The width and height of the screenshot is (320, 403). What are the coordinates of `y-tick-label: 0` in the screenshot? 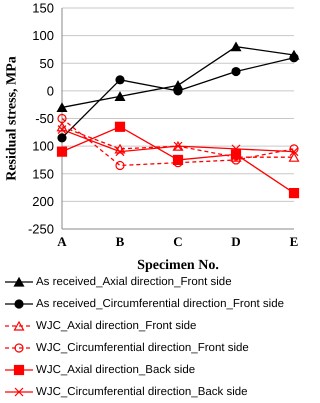 It's located at (50, 90).